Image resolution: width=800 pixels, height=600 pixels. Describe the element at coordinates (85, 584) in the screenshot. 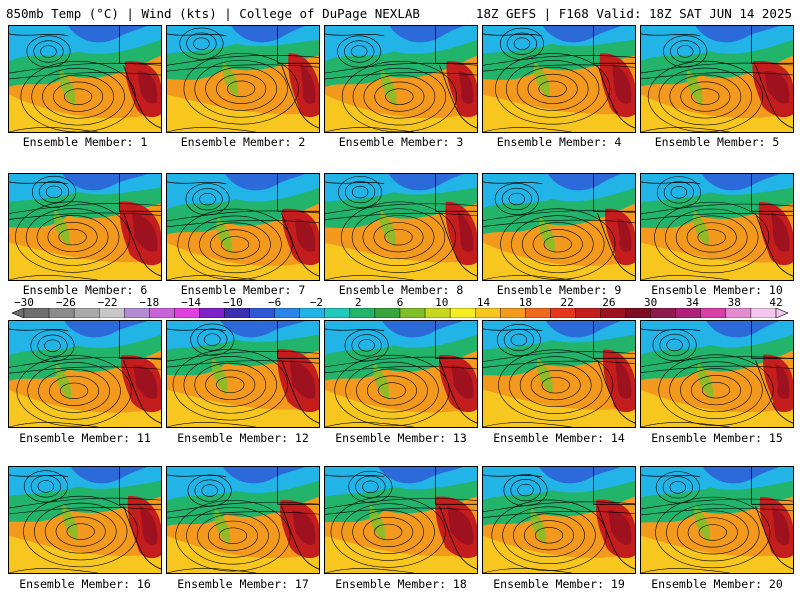

I see `ensemble-member-label: Ensemble Member: 16` at that location.